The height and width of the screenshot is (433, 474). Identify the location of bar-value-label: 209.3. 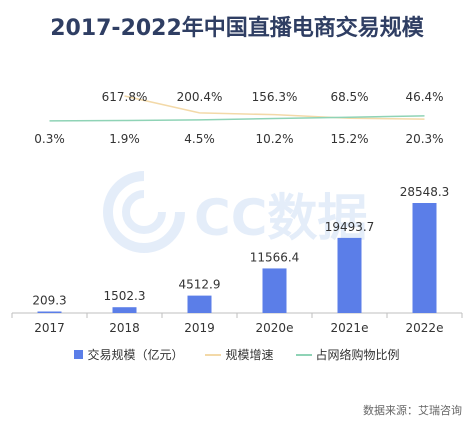
(49, 301).